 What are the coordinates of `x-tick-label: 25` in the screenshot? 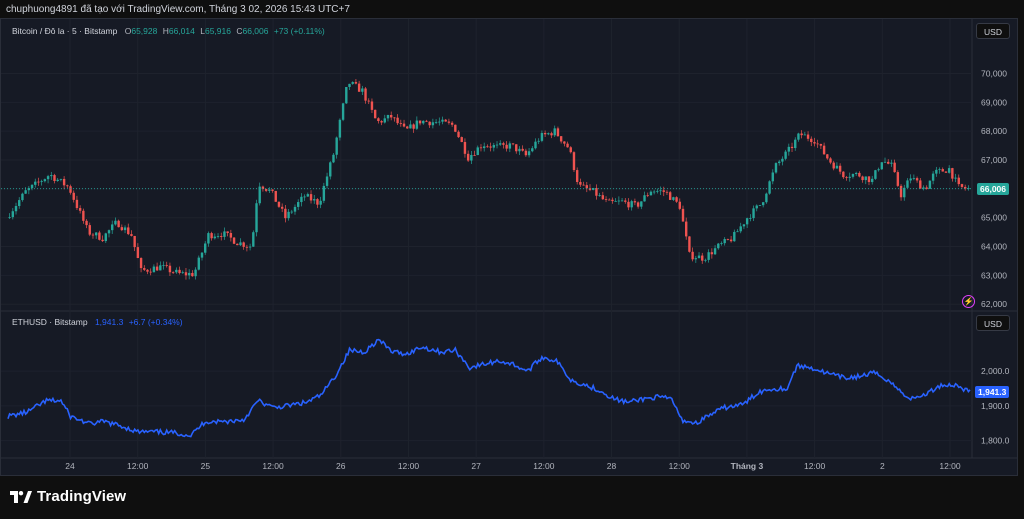 It's located at (206, 466).